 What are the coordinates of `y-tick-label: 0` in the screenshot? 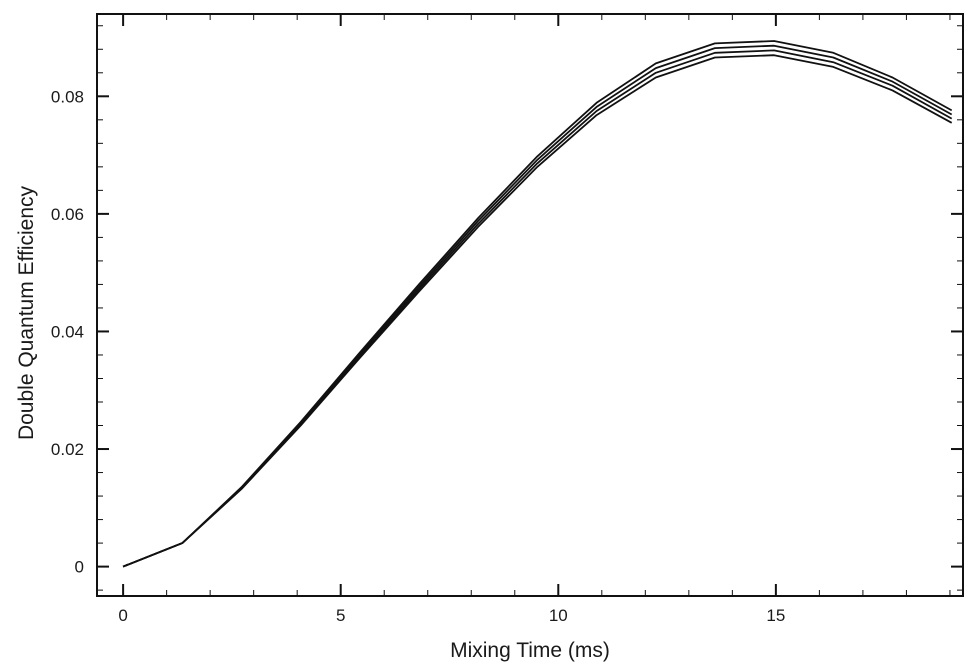 It's located at (79, 567).